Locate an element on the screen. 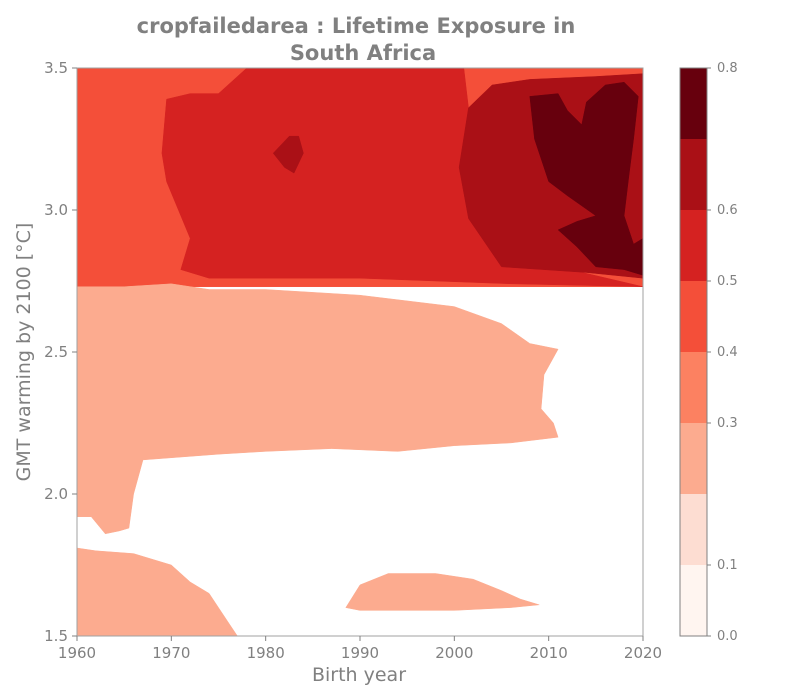  y-tick-label: 1.5 is located at coordinates (56, 636).